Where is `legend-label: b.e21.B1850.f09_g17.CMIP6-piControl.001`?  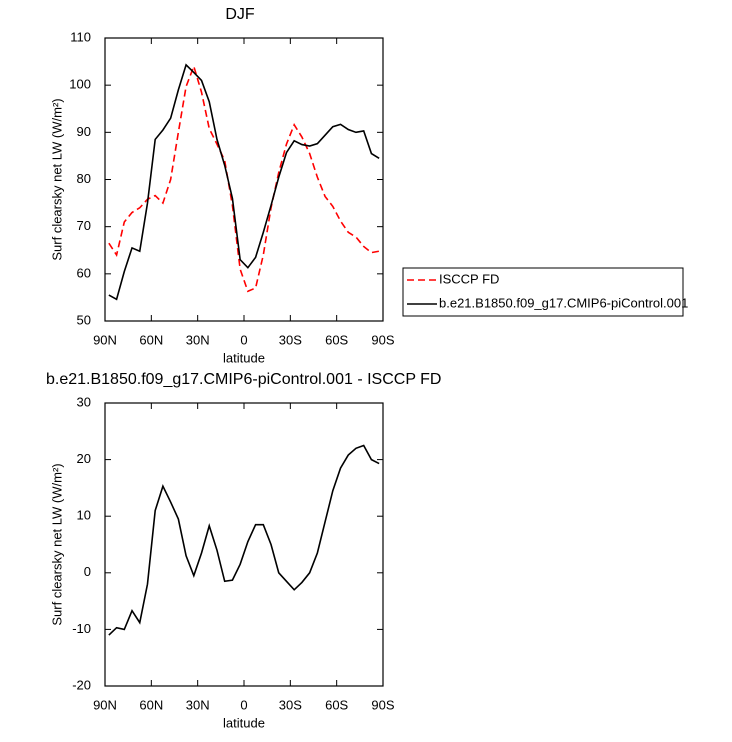 legend-label: b.e21.B1850.f09_g17.CMIP6-piControl.001 is located at coordinates (563, 302).